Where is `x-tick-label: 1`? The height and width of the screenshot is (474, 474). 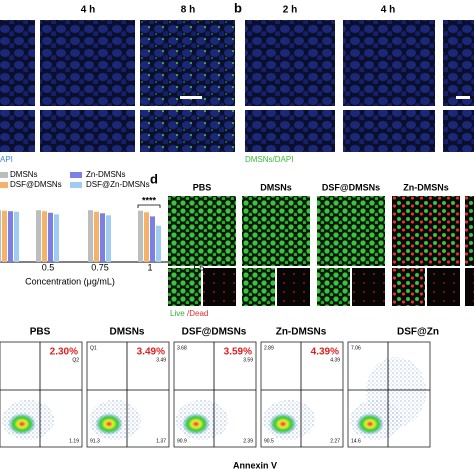 x-tick-label: 1 is located at coordinates (149, 267).